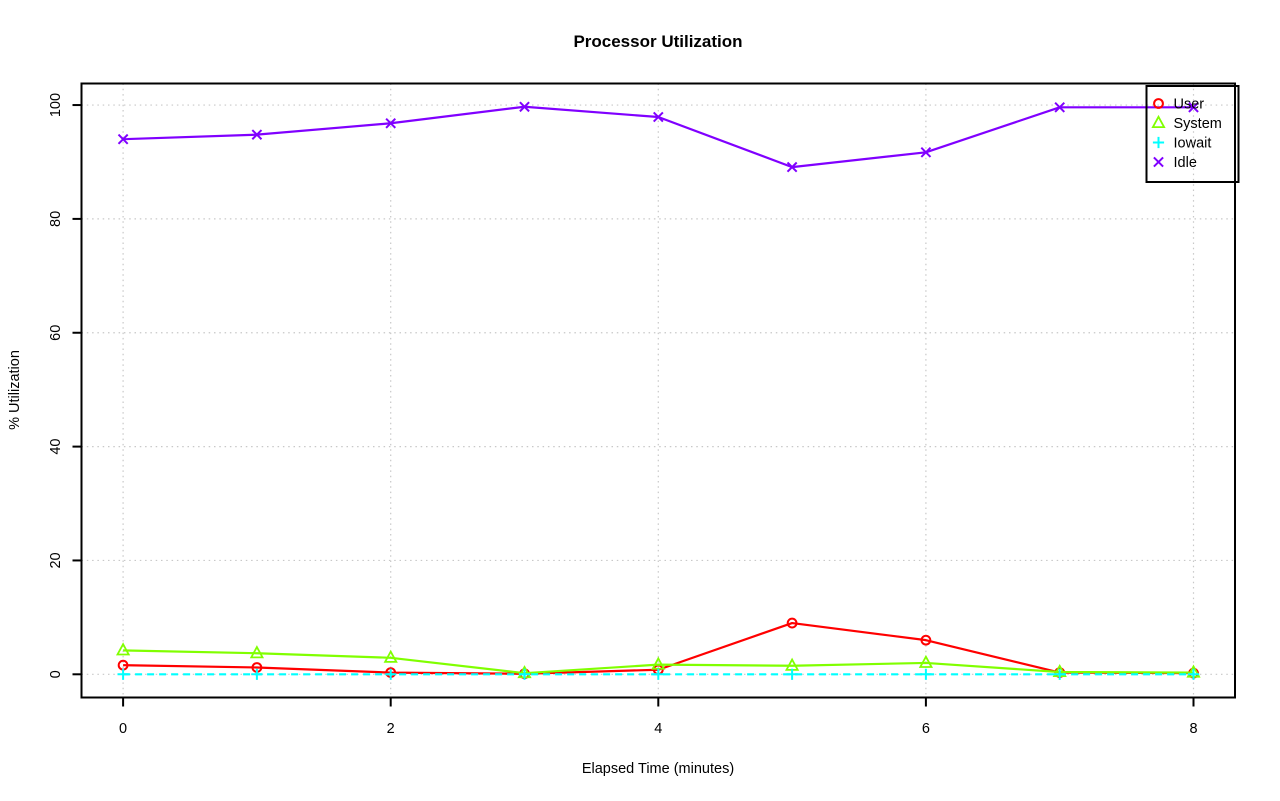 The height and width of the screenshot is (801, 1280). What do you see at coordinates (15, 390) in the screenshot?
I see `y-axis-title: % Utilization` at bounding box center [15, 390].